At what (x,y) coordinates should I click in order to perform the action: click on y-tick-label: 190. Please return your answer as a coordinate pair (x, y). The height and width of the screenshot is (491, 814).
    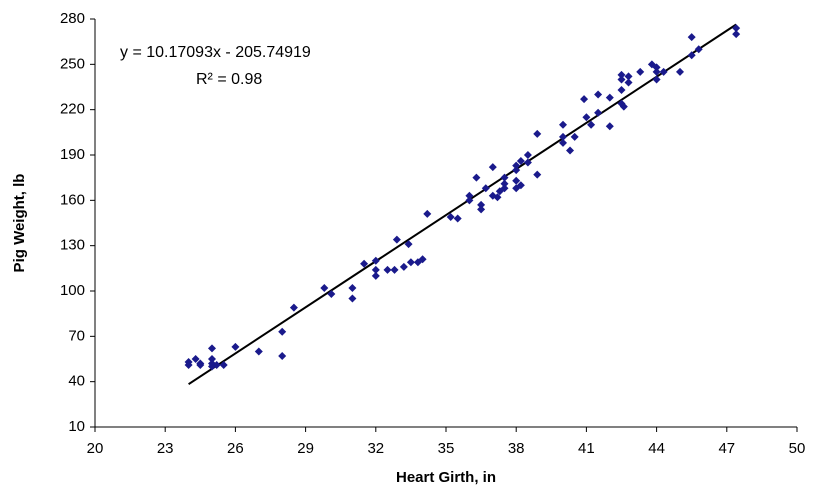
    Looking at the image, I should click on (72, 154).